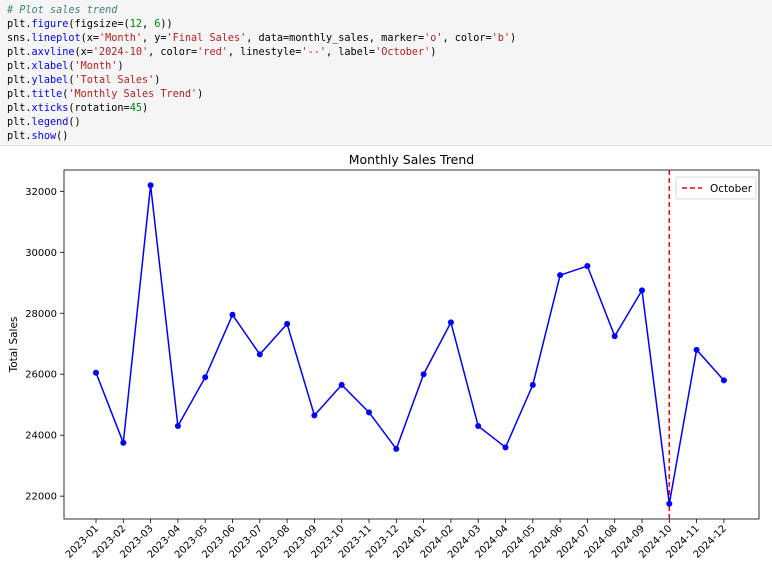 This screenshot has height=573, width=772. I want to click on code-line: plt.xlabel('Month'), so click(65, 67).